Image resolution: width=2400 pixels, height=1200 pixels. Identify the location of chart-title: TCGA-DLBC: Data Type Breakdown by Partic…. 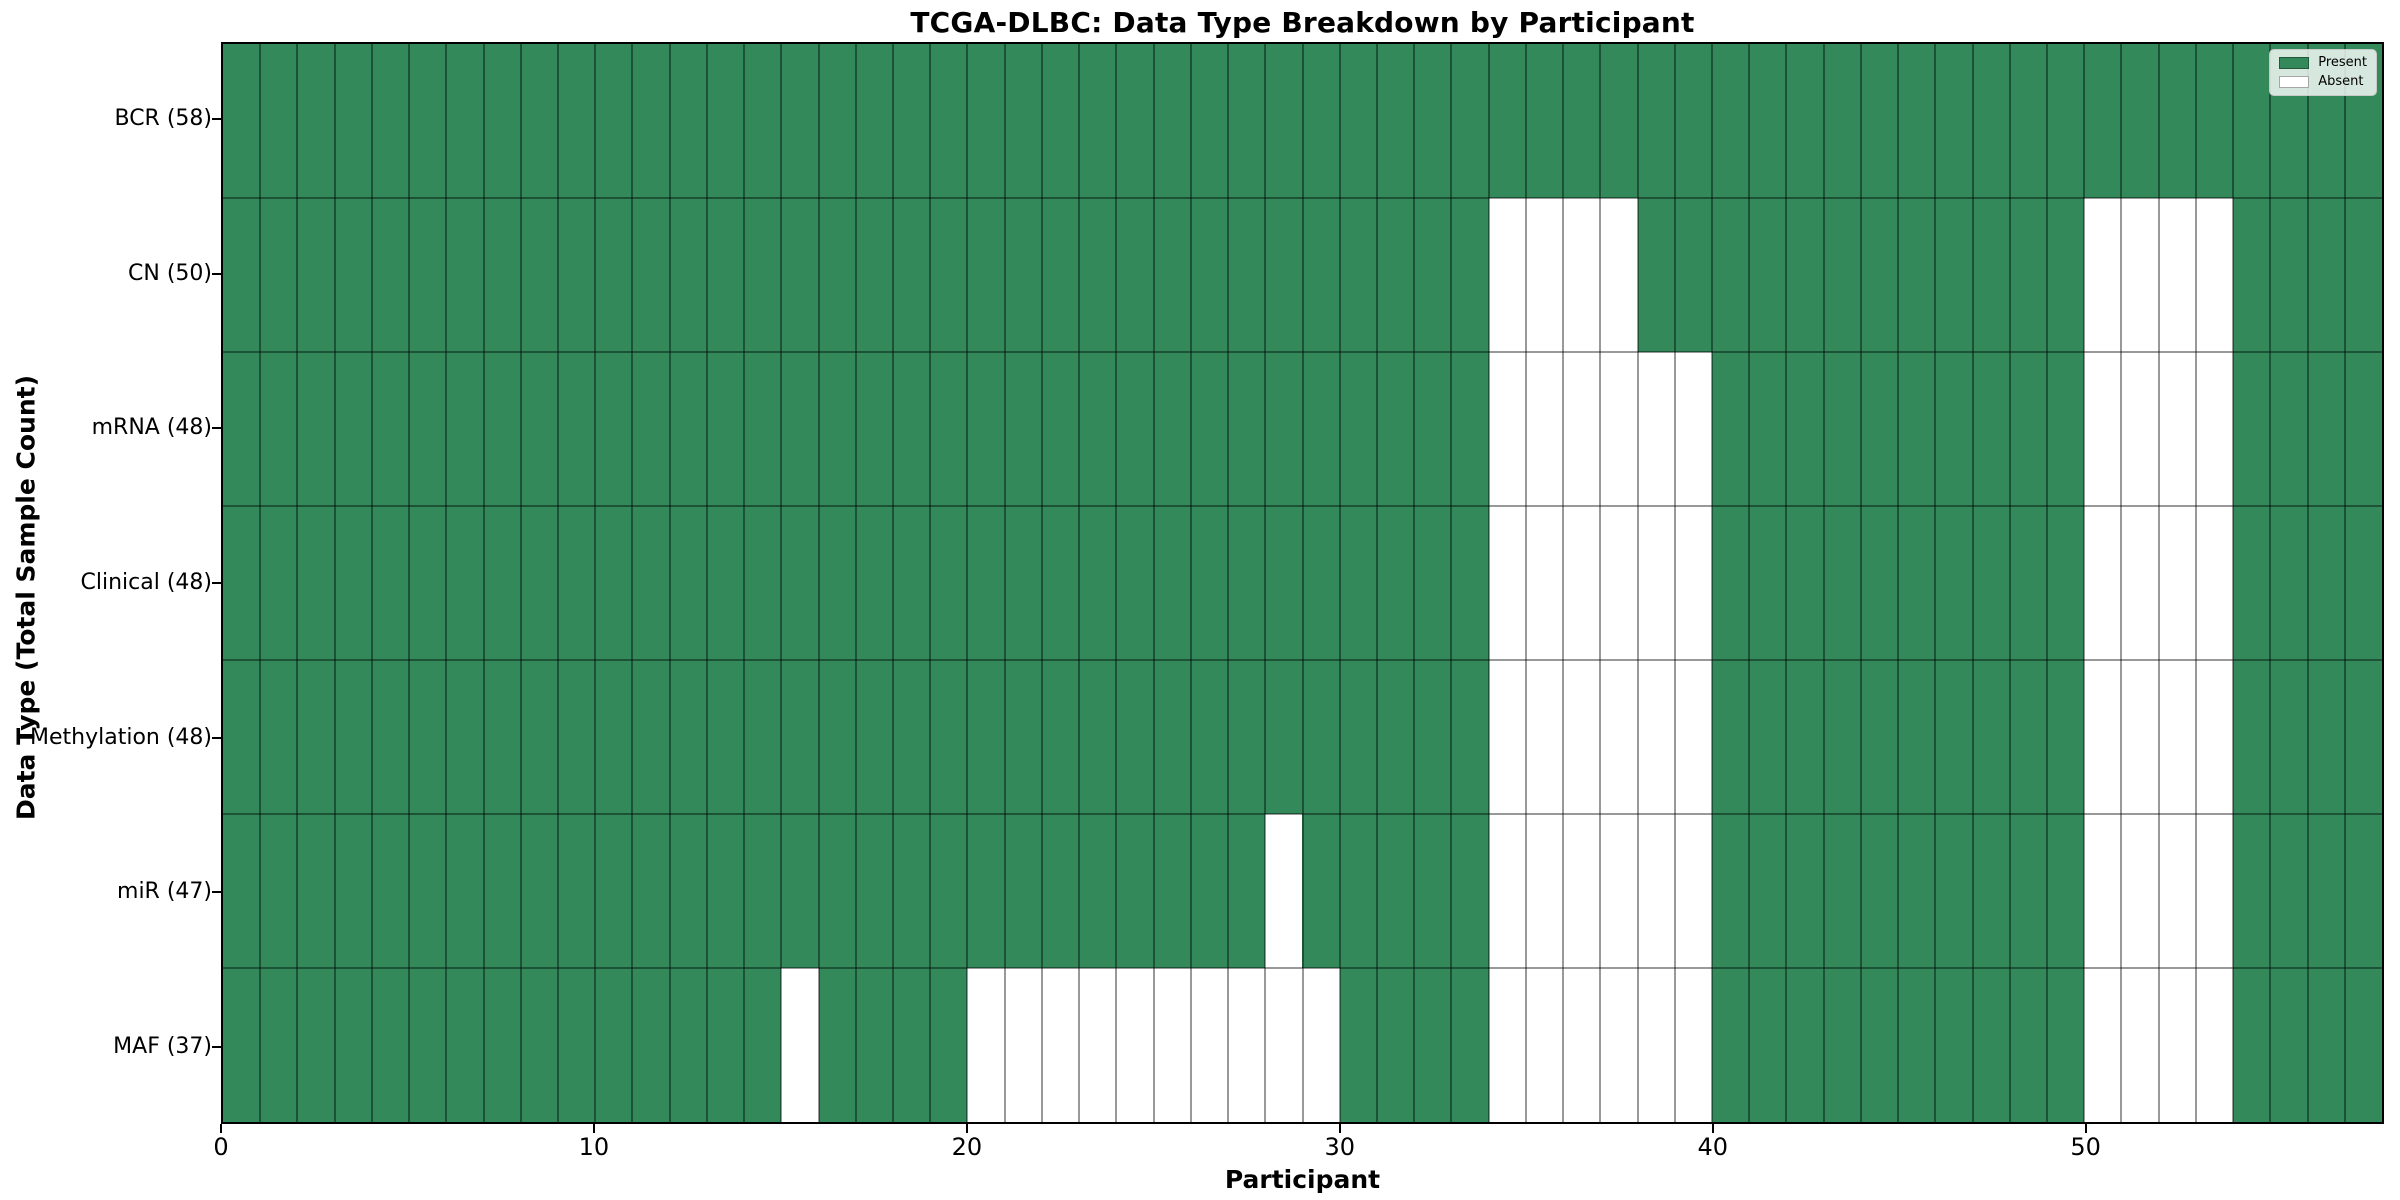
(1302, 22).